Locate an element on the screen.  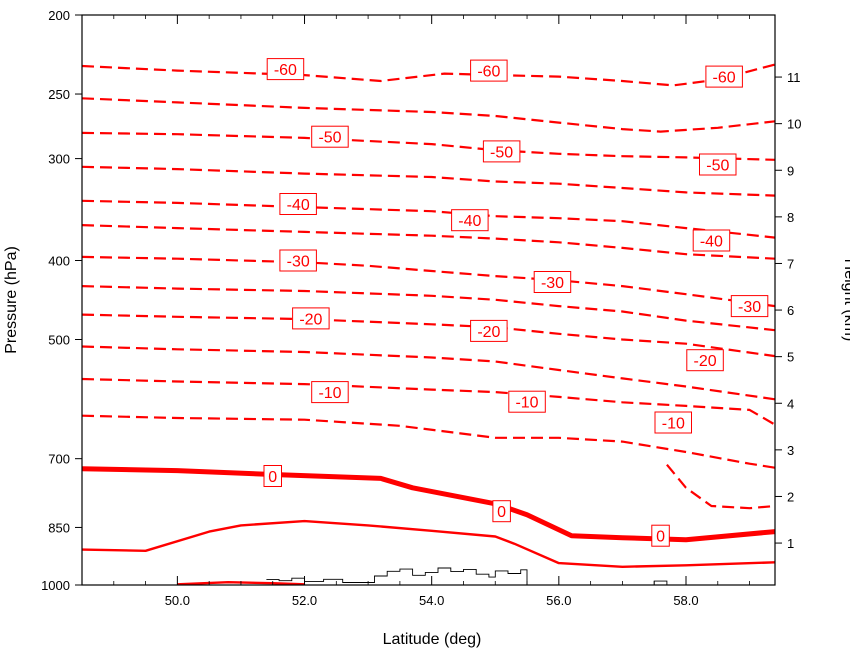
x-axis-title: Latitude (deg) is located at coordinates (432, 639).